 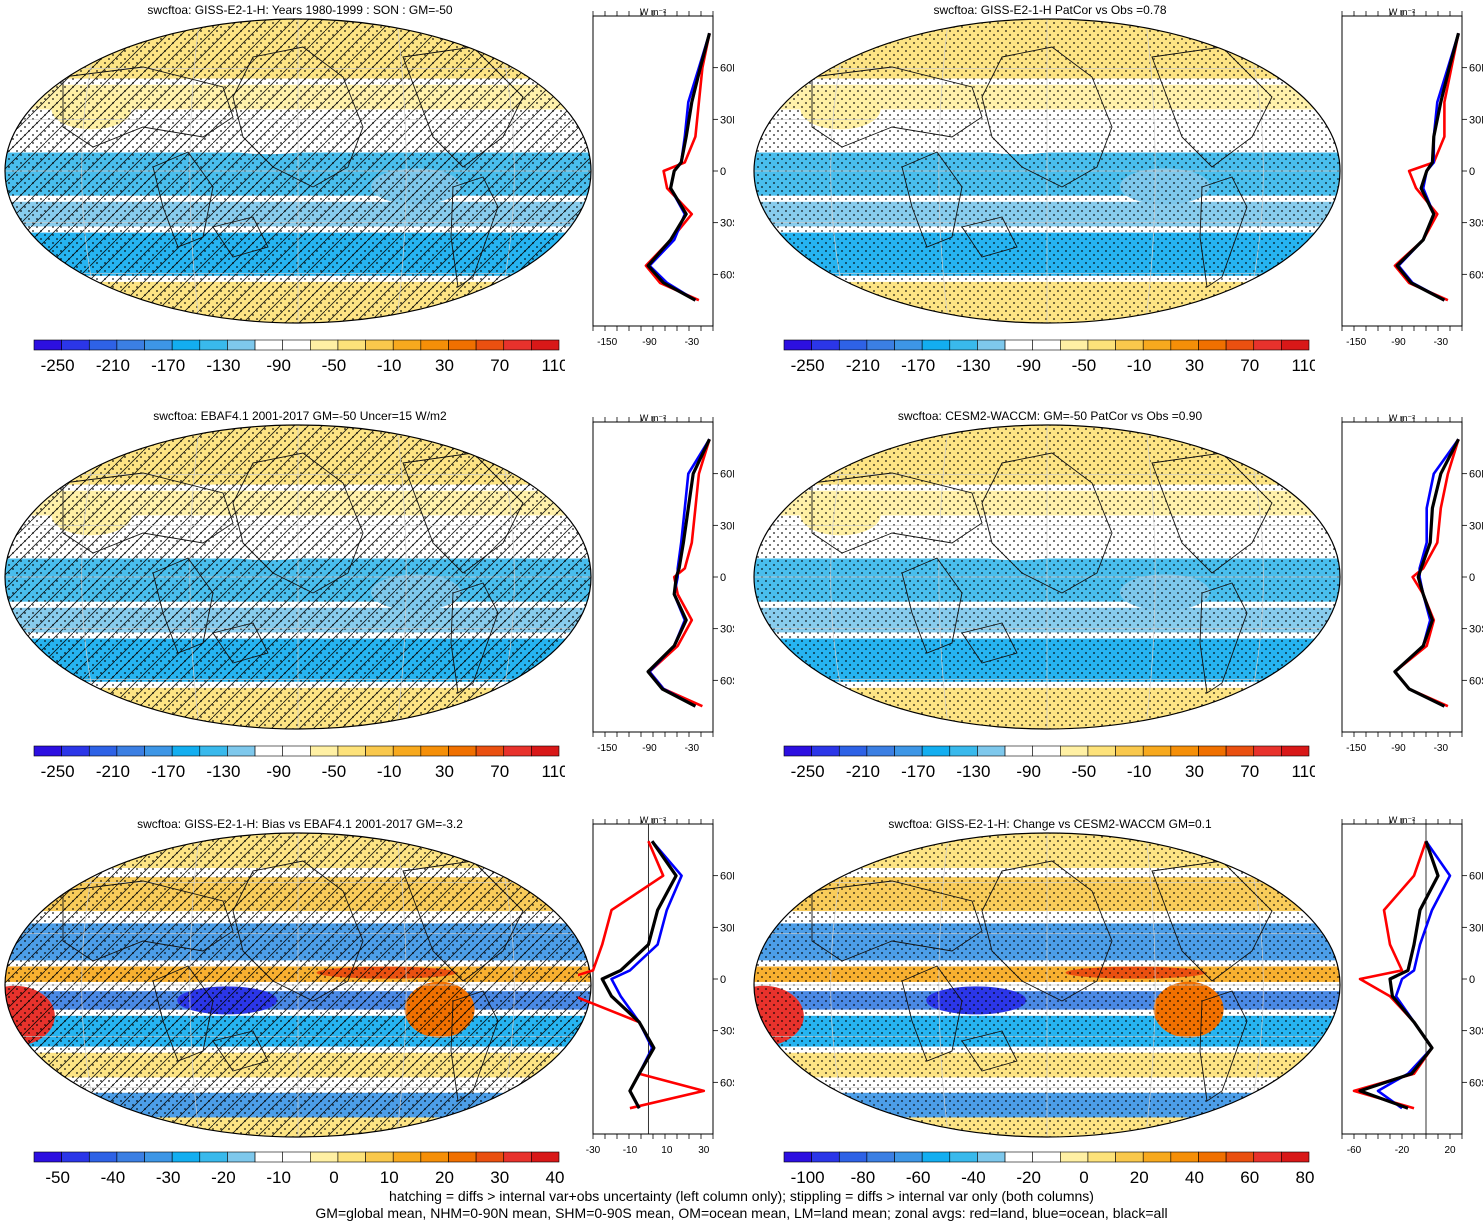 What do you see at coordinates (727, 1083) in the screenshot?
I see `zonal-lat-label: 60S` at bounding box center [727, 1083].